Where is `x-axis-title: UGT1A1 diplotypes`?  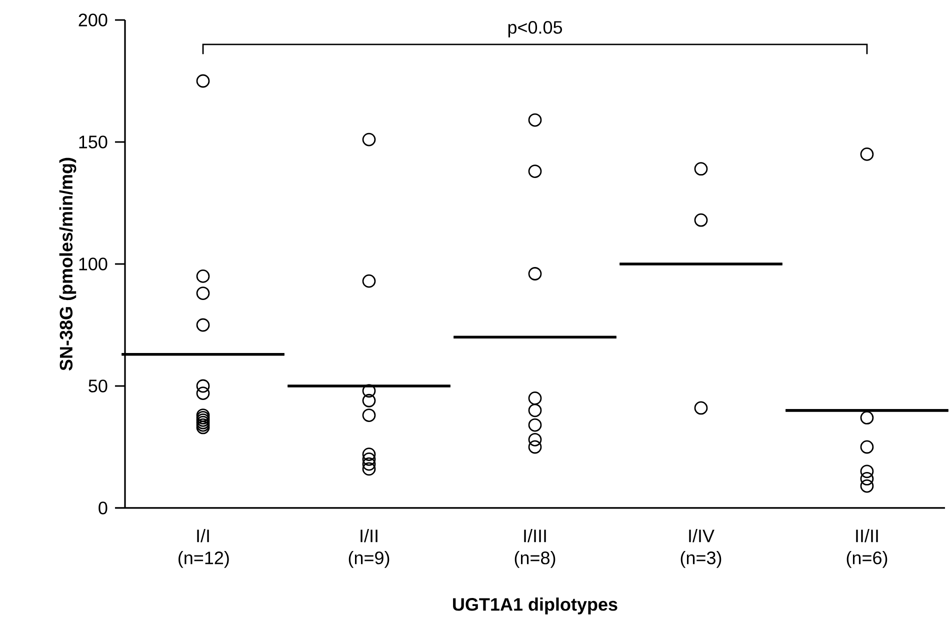 x-axis-title: UGT1A1 diplotypes is located at coordinates (535, 606).